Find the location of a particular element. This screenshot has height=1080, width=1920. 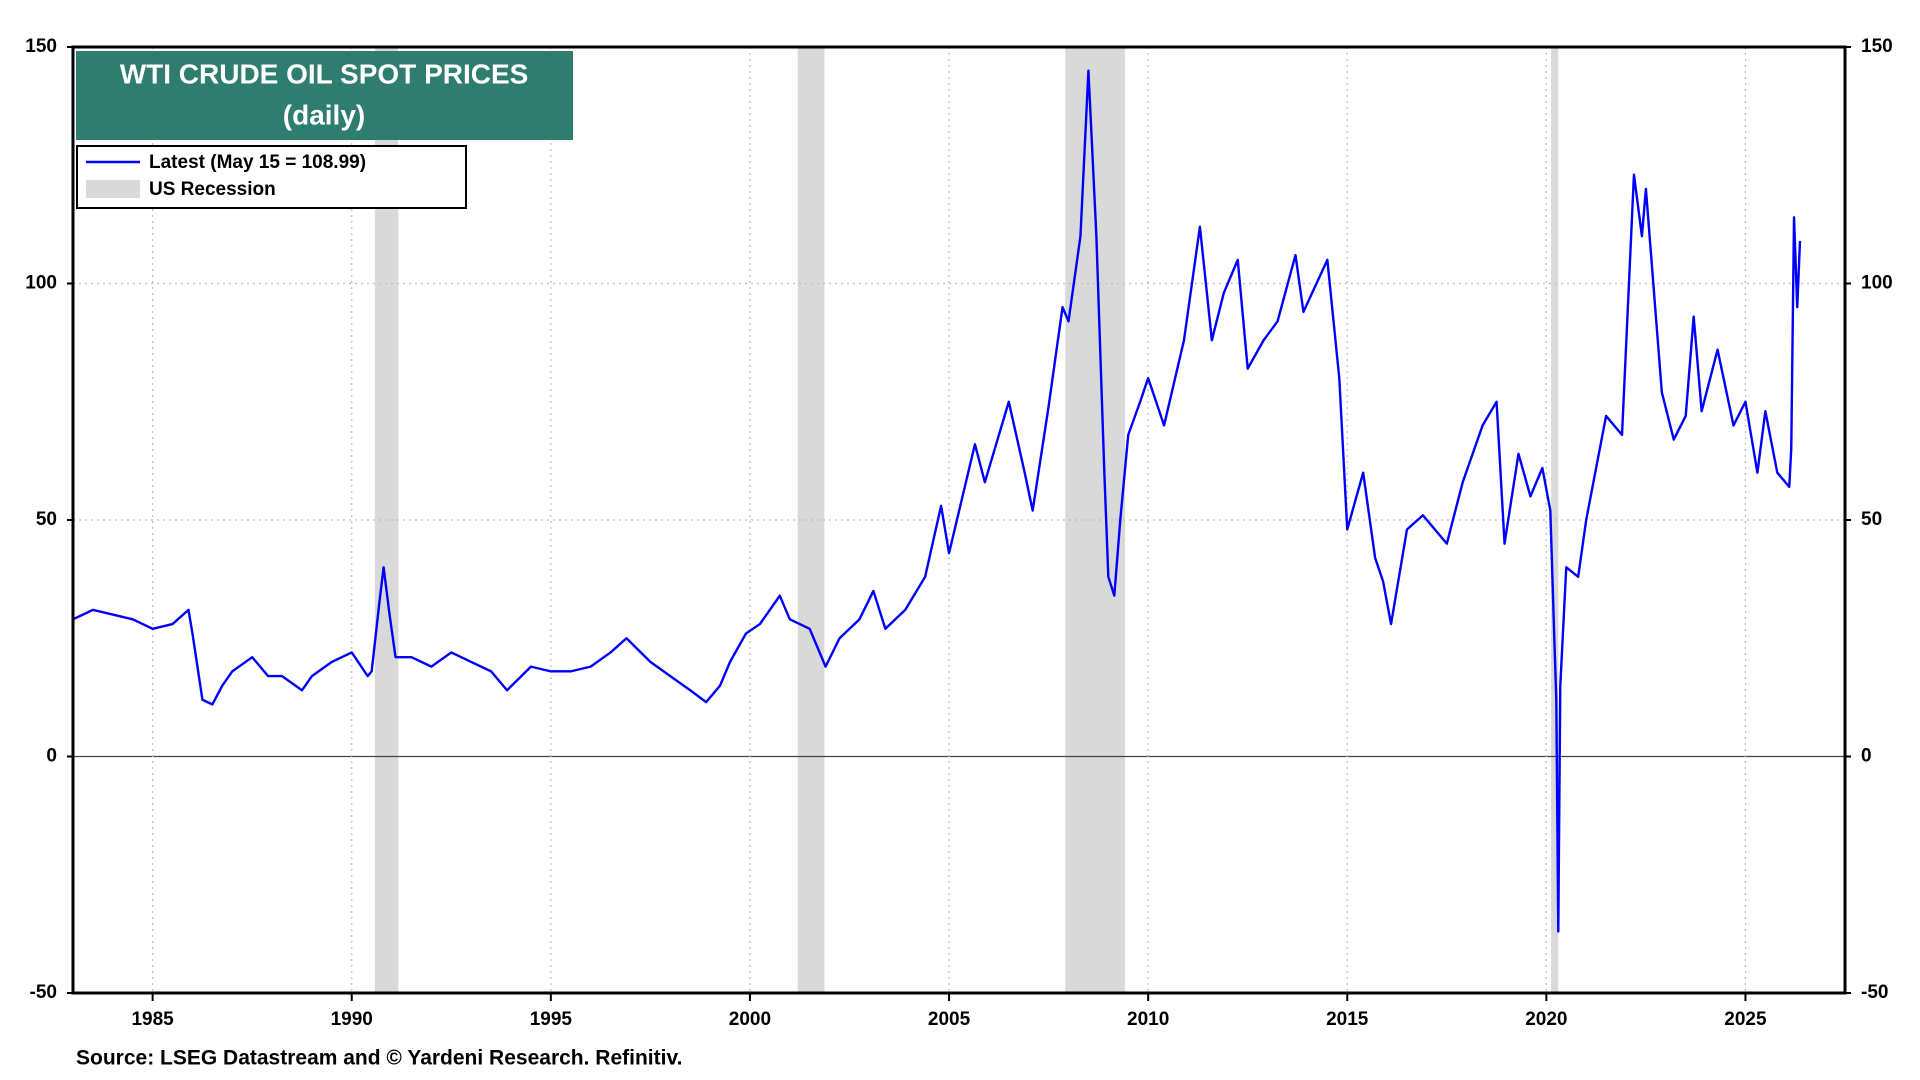

x-tick-label: 1985 is located at coordinates (152, 1019).